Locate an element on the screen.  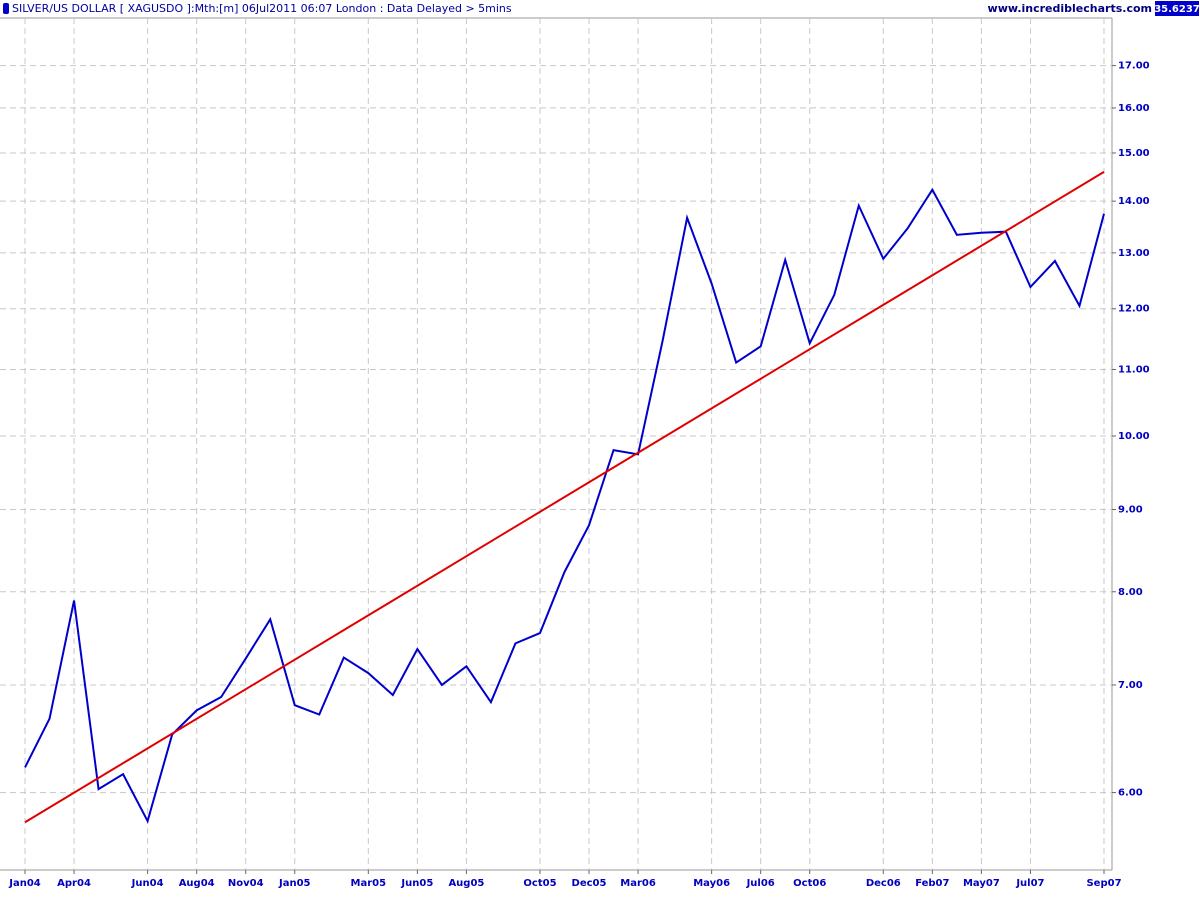
y-tick-label: 16.00 is located at coordinates (1134, 108).